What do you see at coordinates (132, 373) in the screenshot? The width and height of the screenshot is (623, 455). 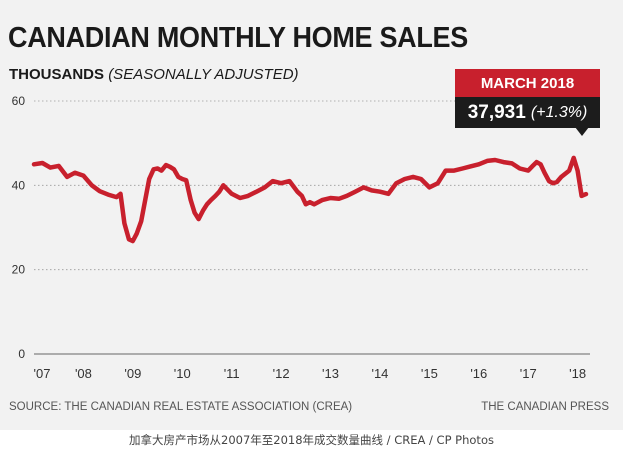 I see `x-tick-label-2009: '09` at bounding box center [132, 373].